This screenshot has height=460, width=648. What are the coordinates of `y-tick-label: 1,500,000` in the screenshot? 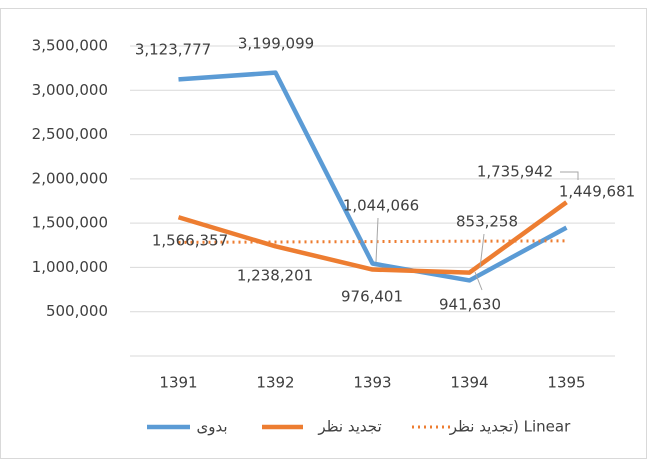 It's located at (70, 223).